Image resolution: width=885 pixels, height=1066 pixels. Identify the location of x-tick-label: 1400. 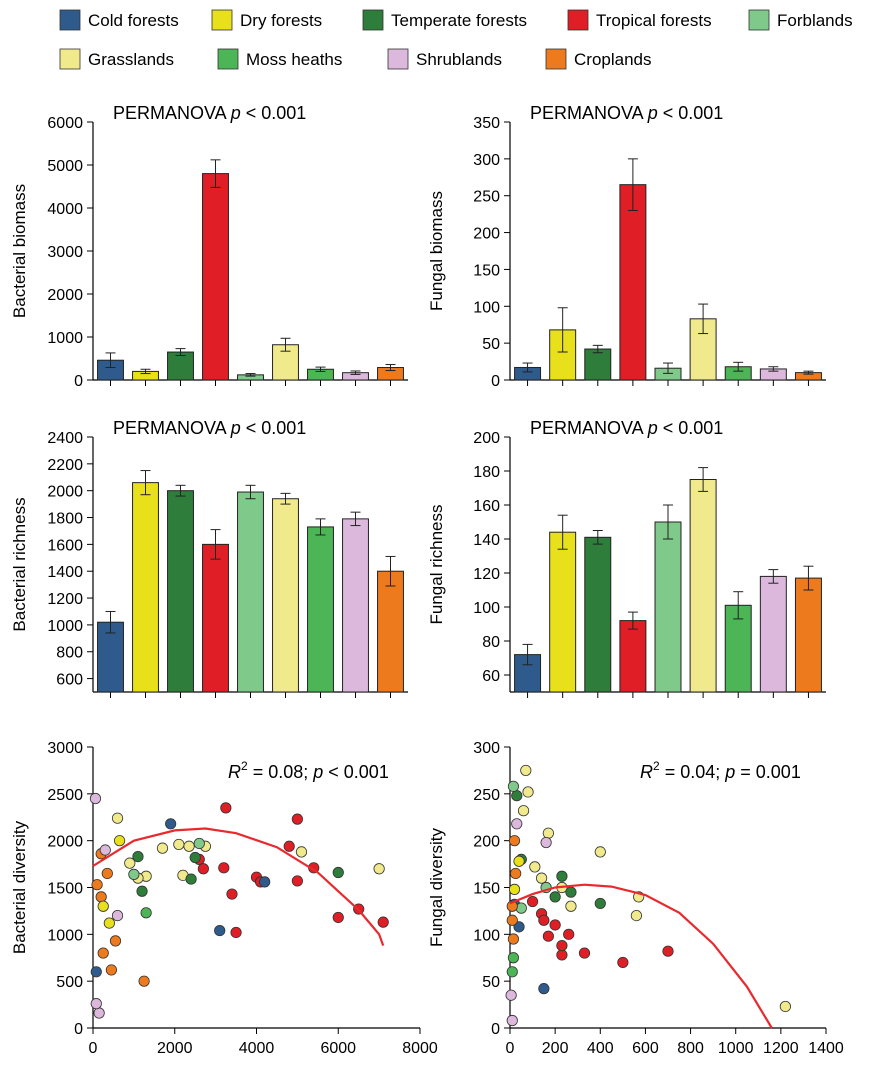
(826, 1048).